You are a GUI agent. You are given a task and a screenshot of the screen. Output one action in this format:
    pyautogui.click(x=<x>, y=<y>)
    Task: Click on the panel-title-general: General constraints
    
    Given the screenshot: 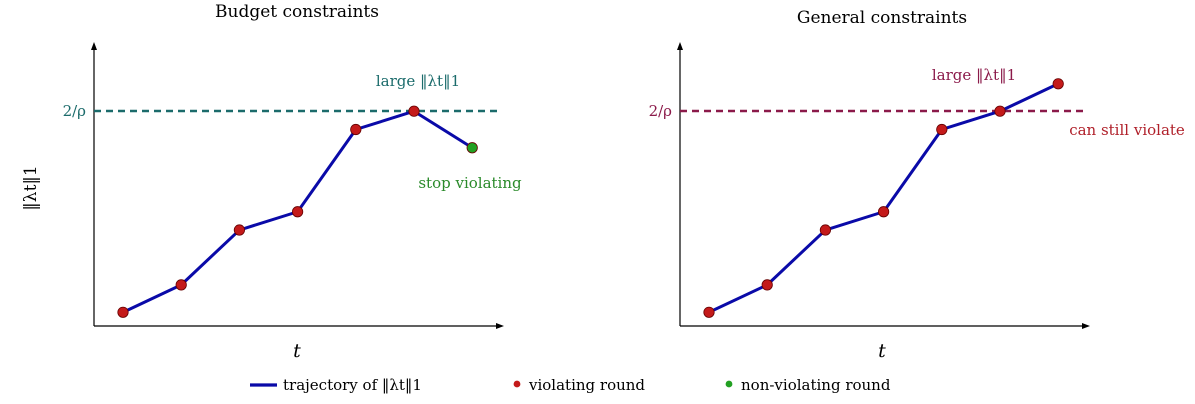 What is the action you would take?
    pyautogui.click(x=882, y=18)
    